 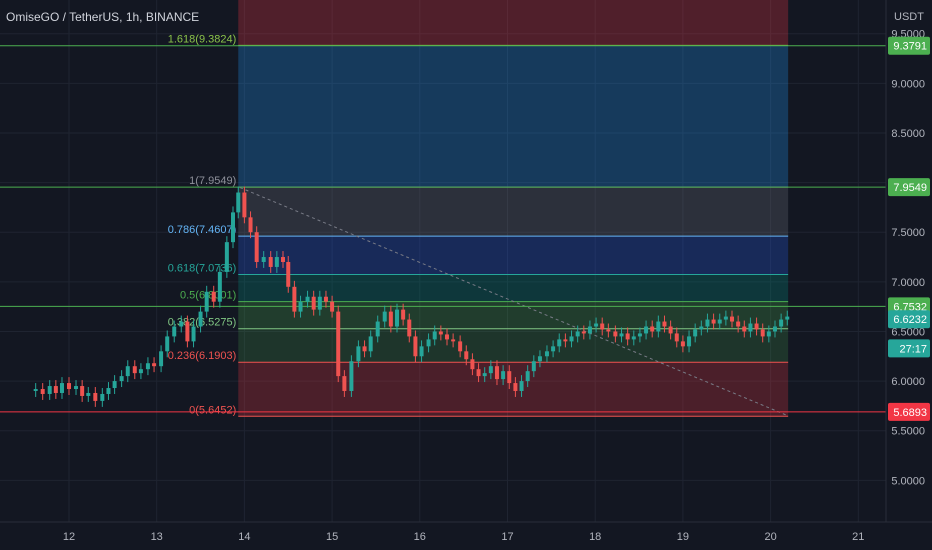 I want to click on x-tick-label: 15, so click(x=332, y=537).